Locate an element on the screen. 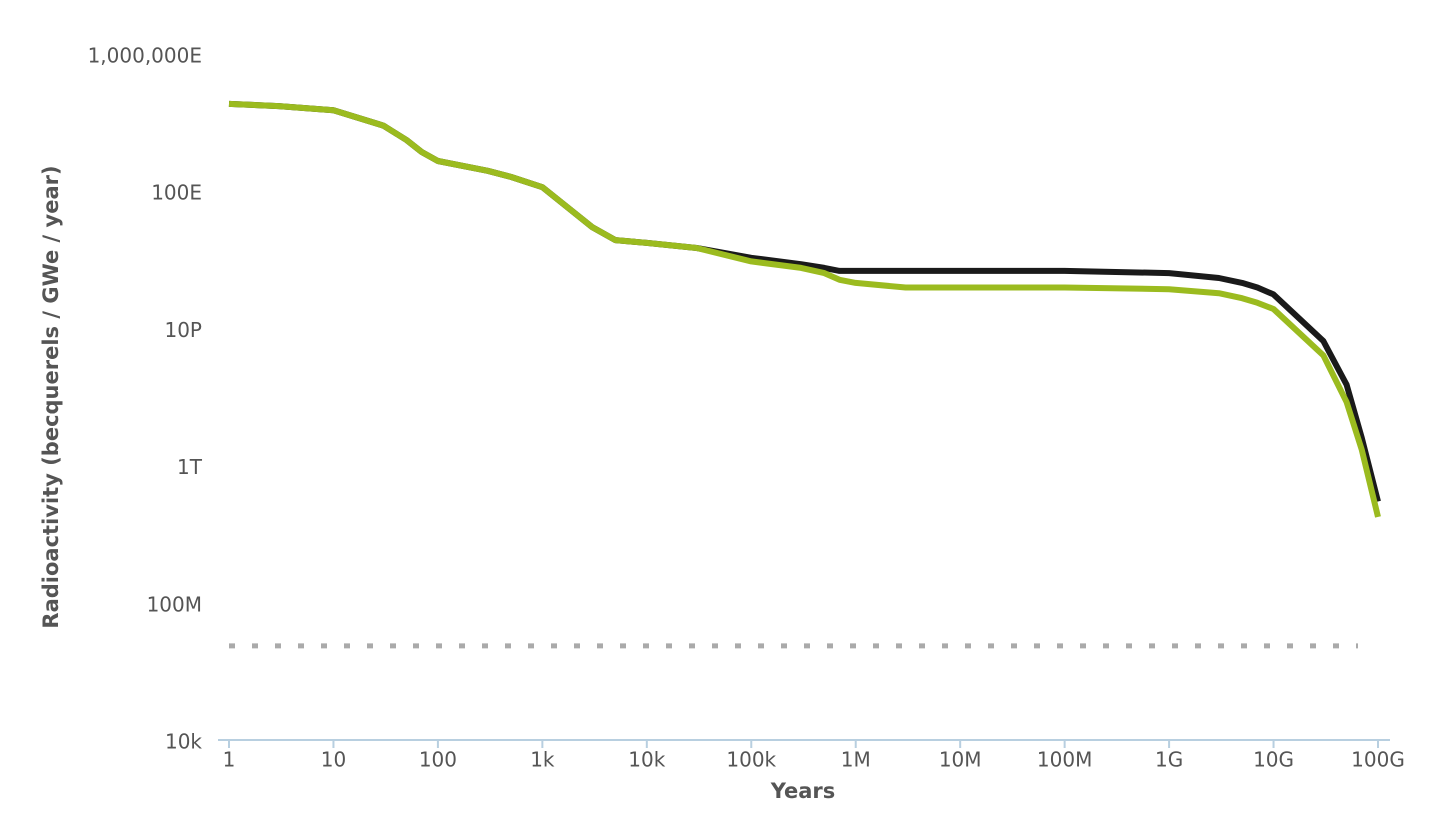 This screenshot has height=836, width=1448. x-tick-label: 1M is located at coordinates (856, 760).